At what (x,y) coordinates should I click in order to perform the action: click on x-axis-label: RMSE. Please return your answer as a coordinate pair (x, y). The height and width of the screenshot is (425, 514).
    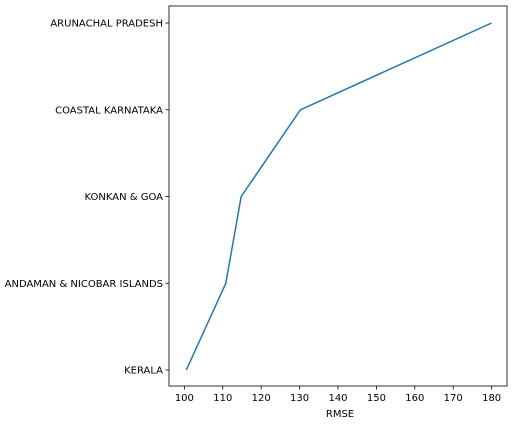
    Looking at the image, I should click on (340, 414).